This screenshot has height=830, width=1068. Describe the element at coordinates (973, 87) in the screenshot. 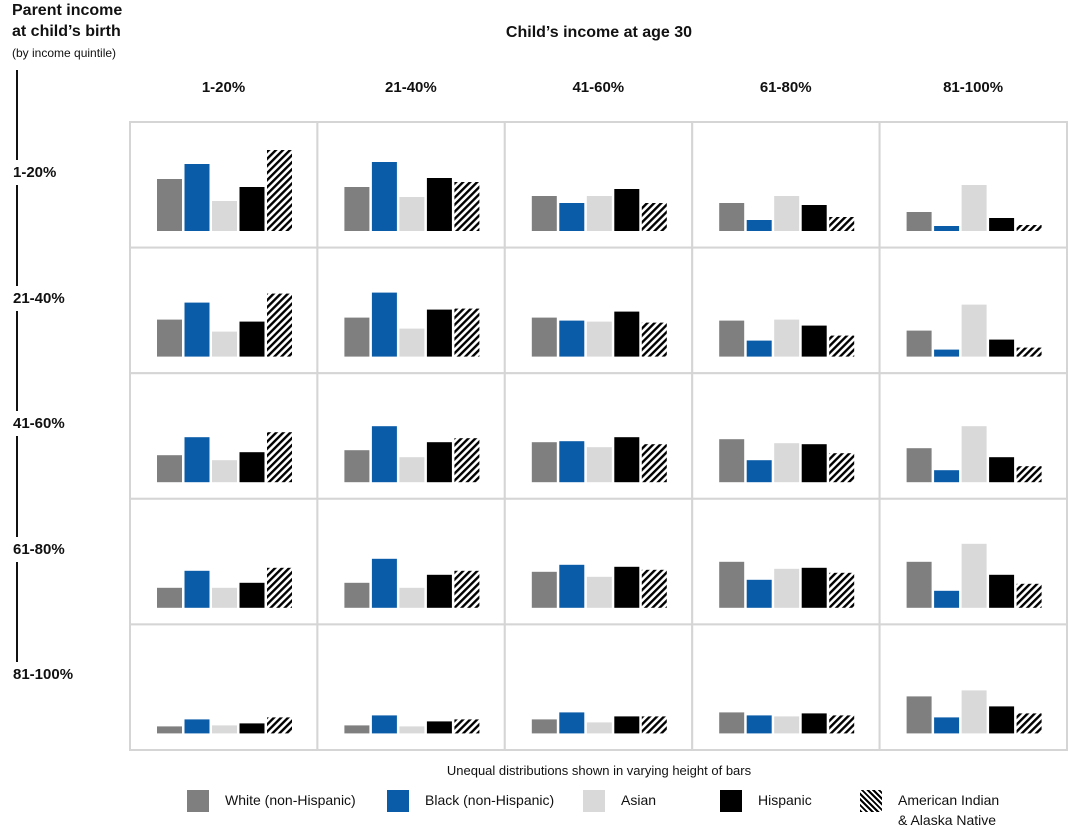

I see `column-label: 81-100%` at that location.